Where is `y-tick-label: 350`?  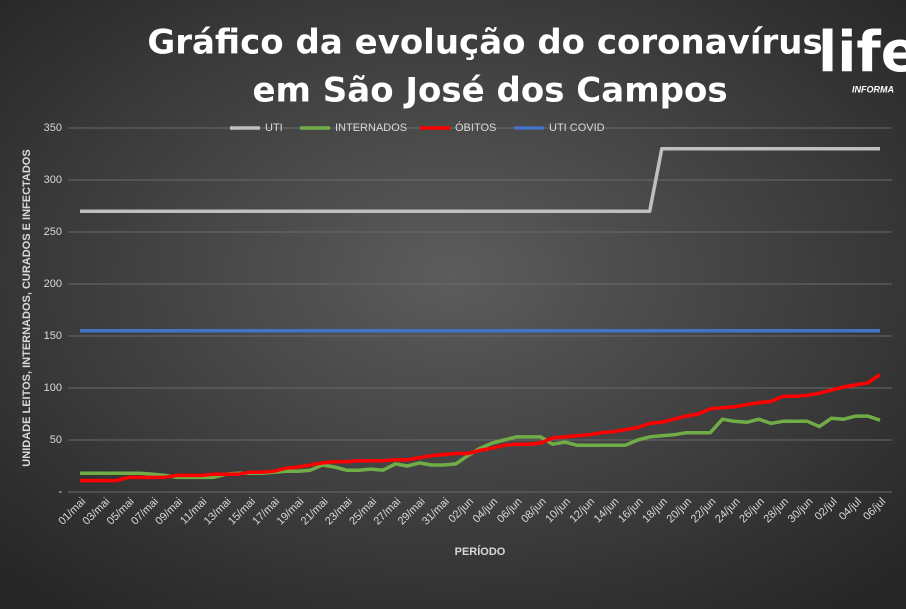
y-tick-label: 350 is located at coordinates (53, 128).